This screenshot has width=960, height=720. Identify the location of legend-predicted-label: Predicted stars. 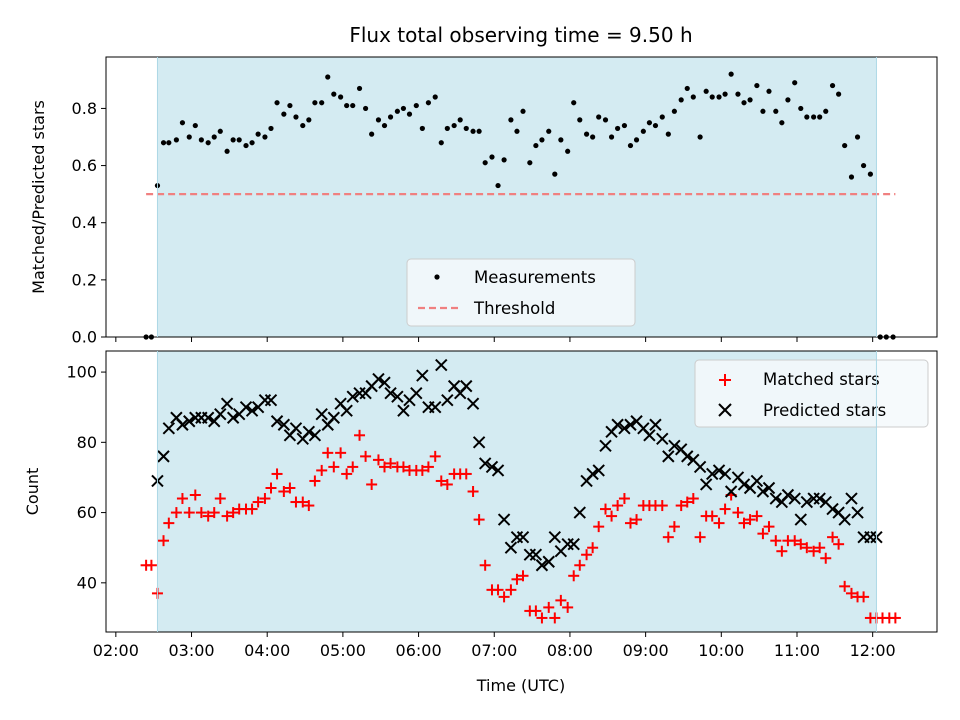
(824, 410).